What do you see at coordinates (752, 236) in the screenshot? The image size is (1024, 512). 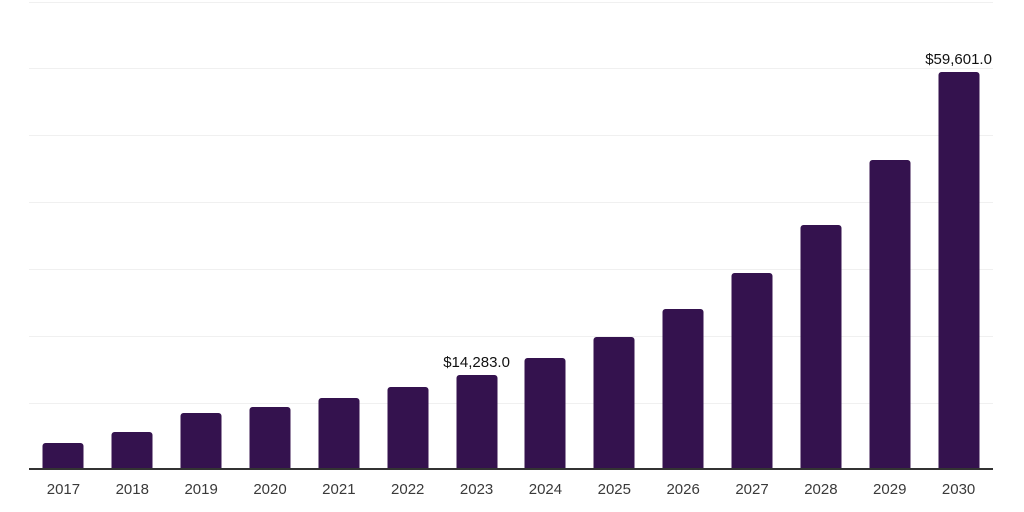 I see `bar-group-2027` at bounding box center [752, 236].